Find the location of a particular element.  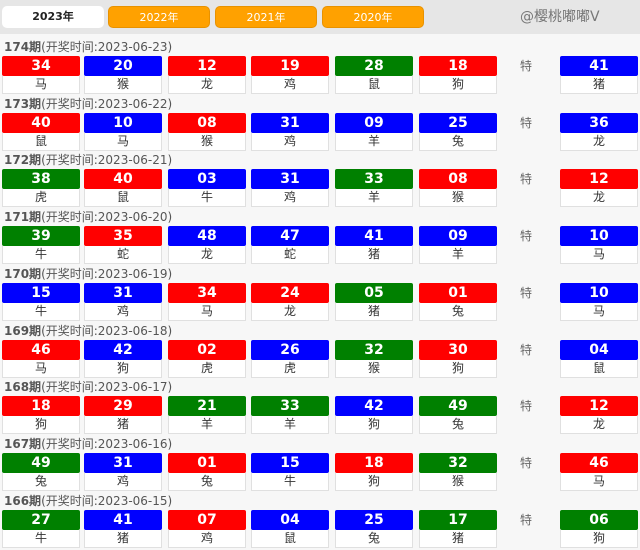

issue-number: 171期 is located at coordinates (23, 217).